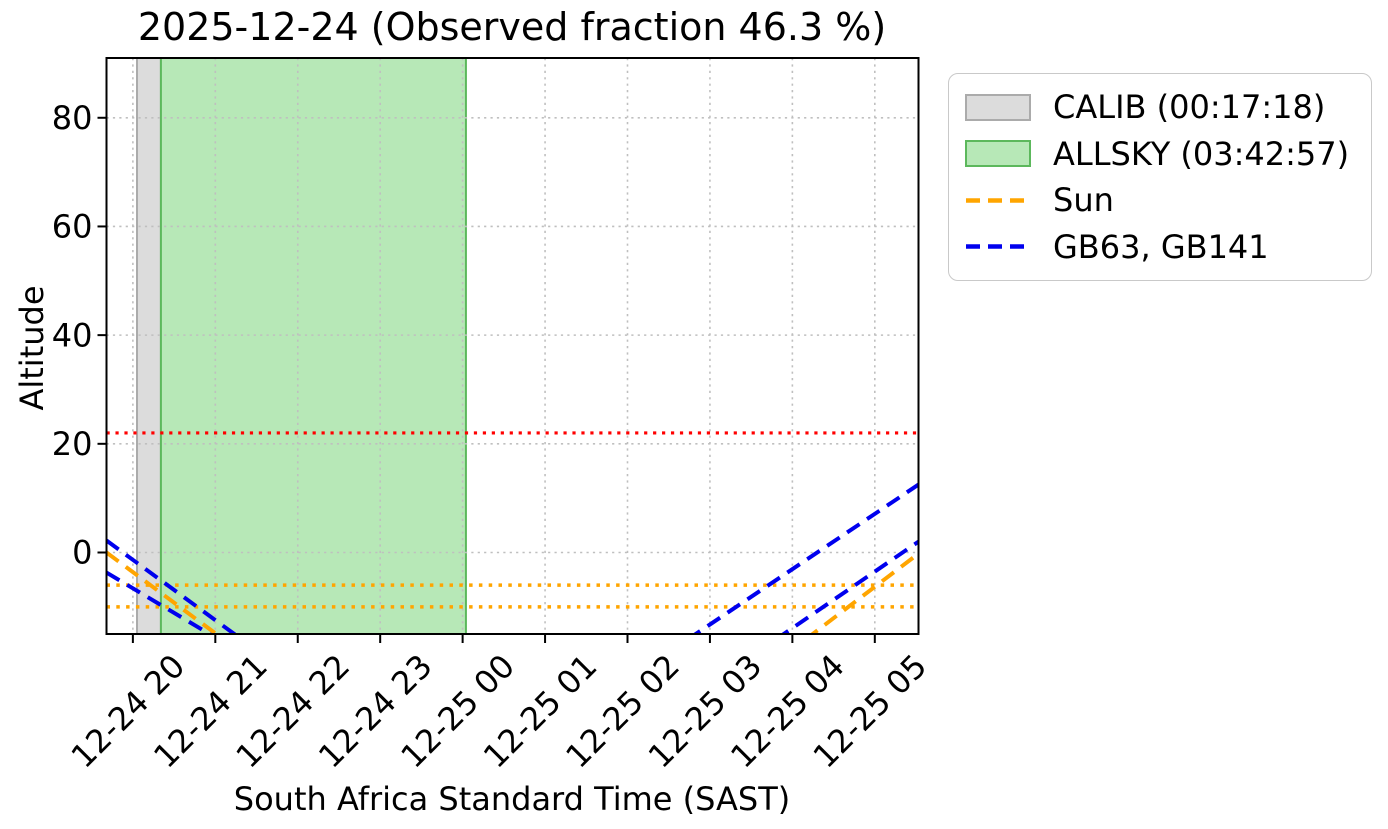 The width and height of the screenshot is (1388, 829). I want to click on legend-item-allsky: ALLSKY (03:42:57), so click(1168, 154).